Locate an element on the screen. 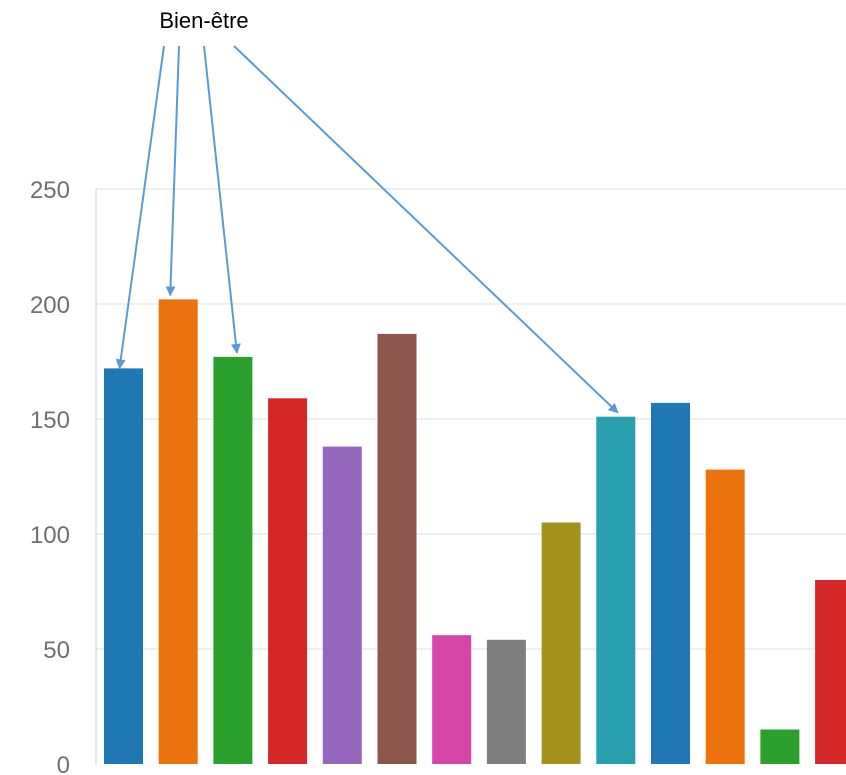 This screenshot has width=846, height=775. y-tick-label: 50 is located at coordinates (56, 650).